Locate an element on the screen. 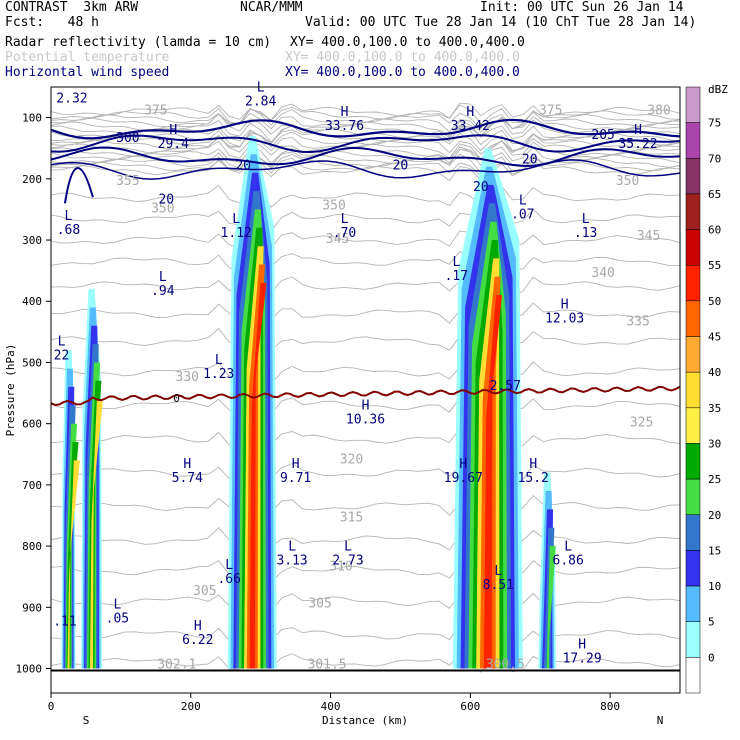 The height and width of the screenshot is (740, 740). freezing-label: 0 is located at coordinates (176, 398).